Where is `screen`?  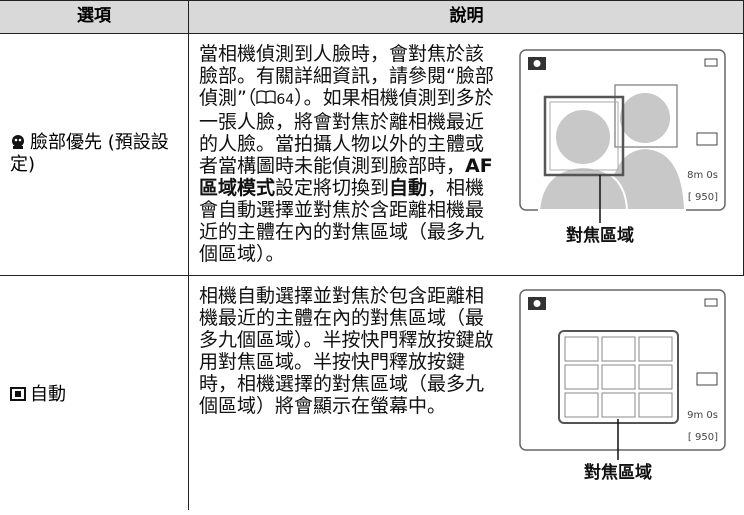 screen is located at coordinates (622, 370).